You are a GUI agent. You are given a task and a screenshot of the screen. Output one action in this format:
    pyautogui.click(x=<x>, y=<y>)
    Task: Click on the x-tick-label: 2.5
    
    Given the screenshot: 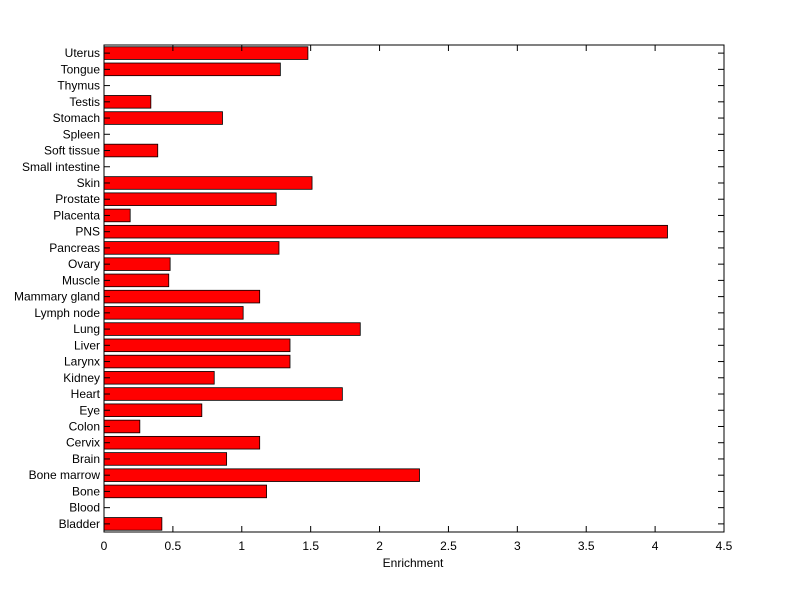 What is the action you would take?
    pyautogui.click(x=448, y=546)
    